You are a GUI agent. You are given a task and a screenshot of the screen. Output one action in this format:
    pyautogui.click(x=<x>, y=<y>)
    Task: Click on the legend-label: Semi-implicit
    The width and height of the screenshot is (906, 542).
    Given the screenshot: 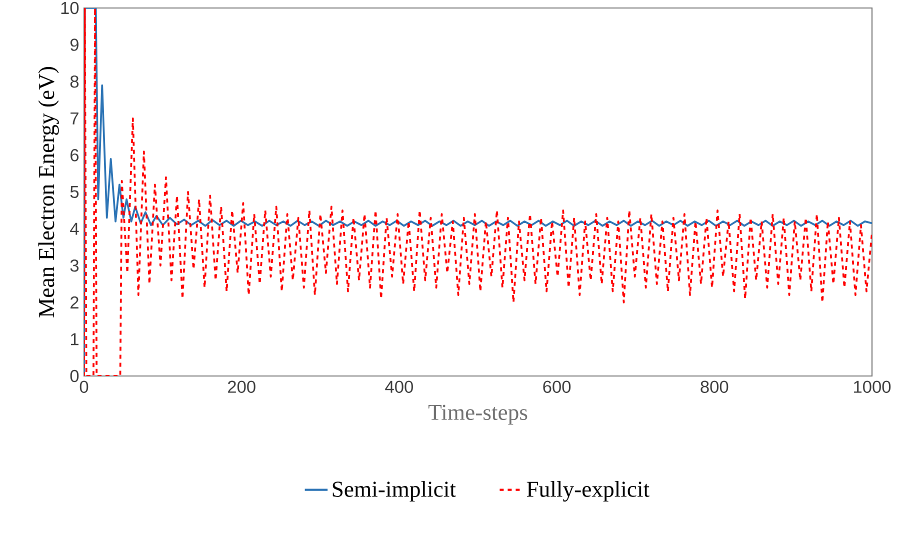 What is the action you would take?
    pyautogui.click(x=394, y=491)
    